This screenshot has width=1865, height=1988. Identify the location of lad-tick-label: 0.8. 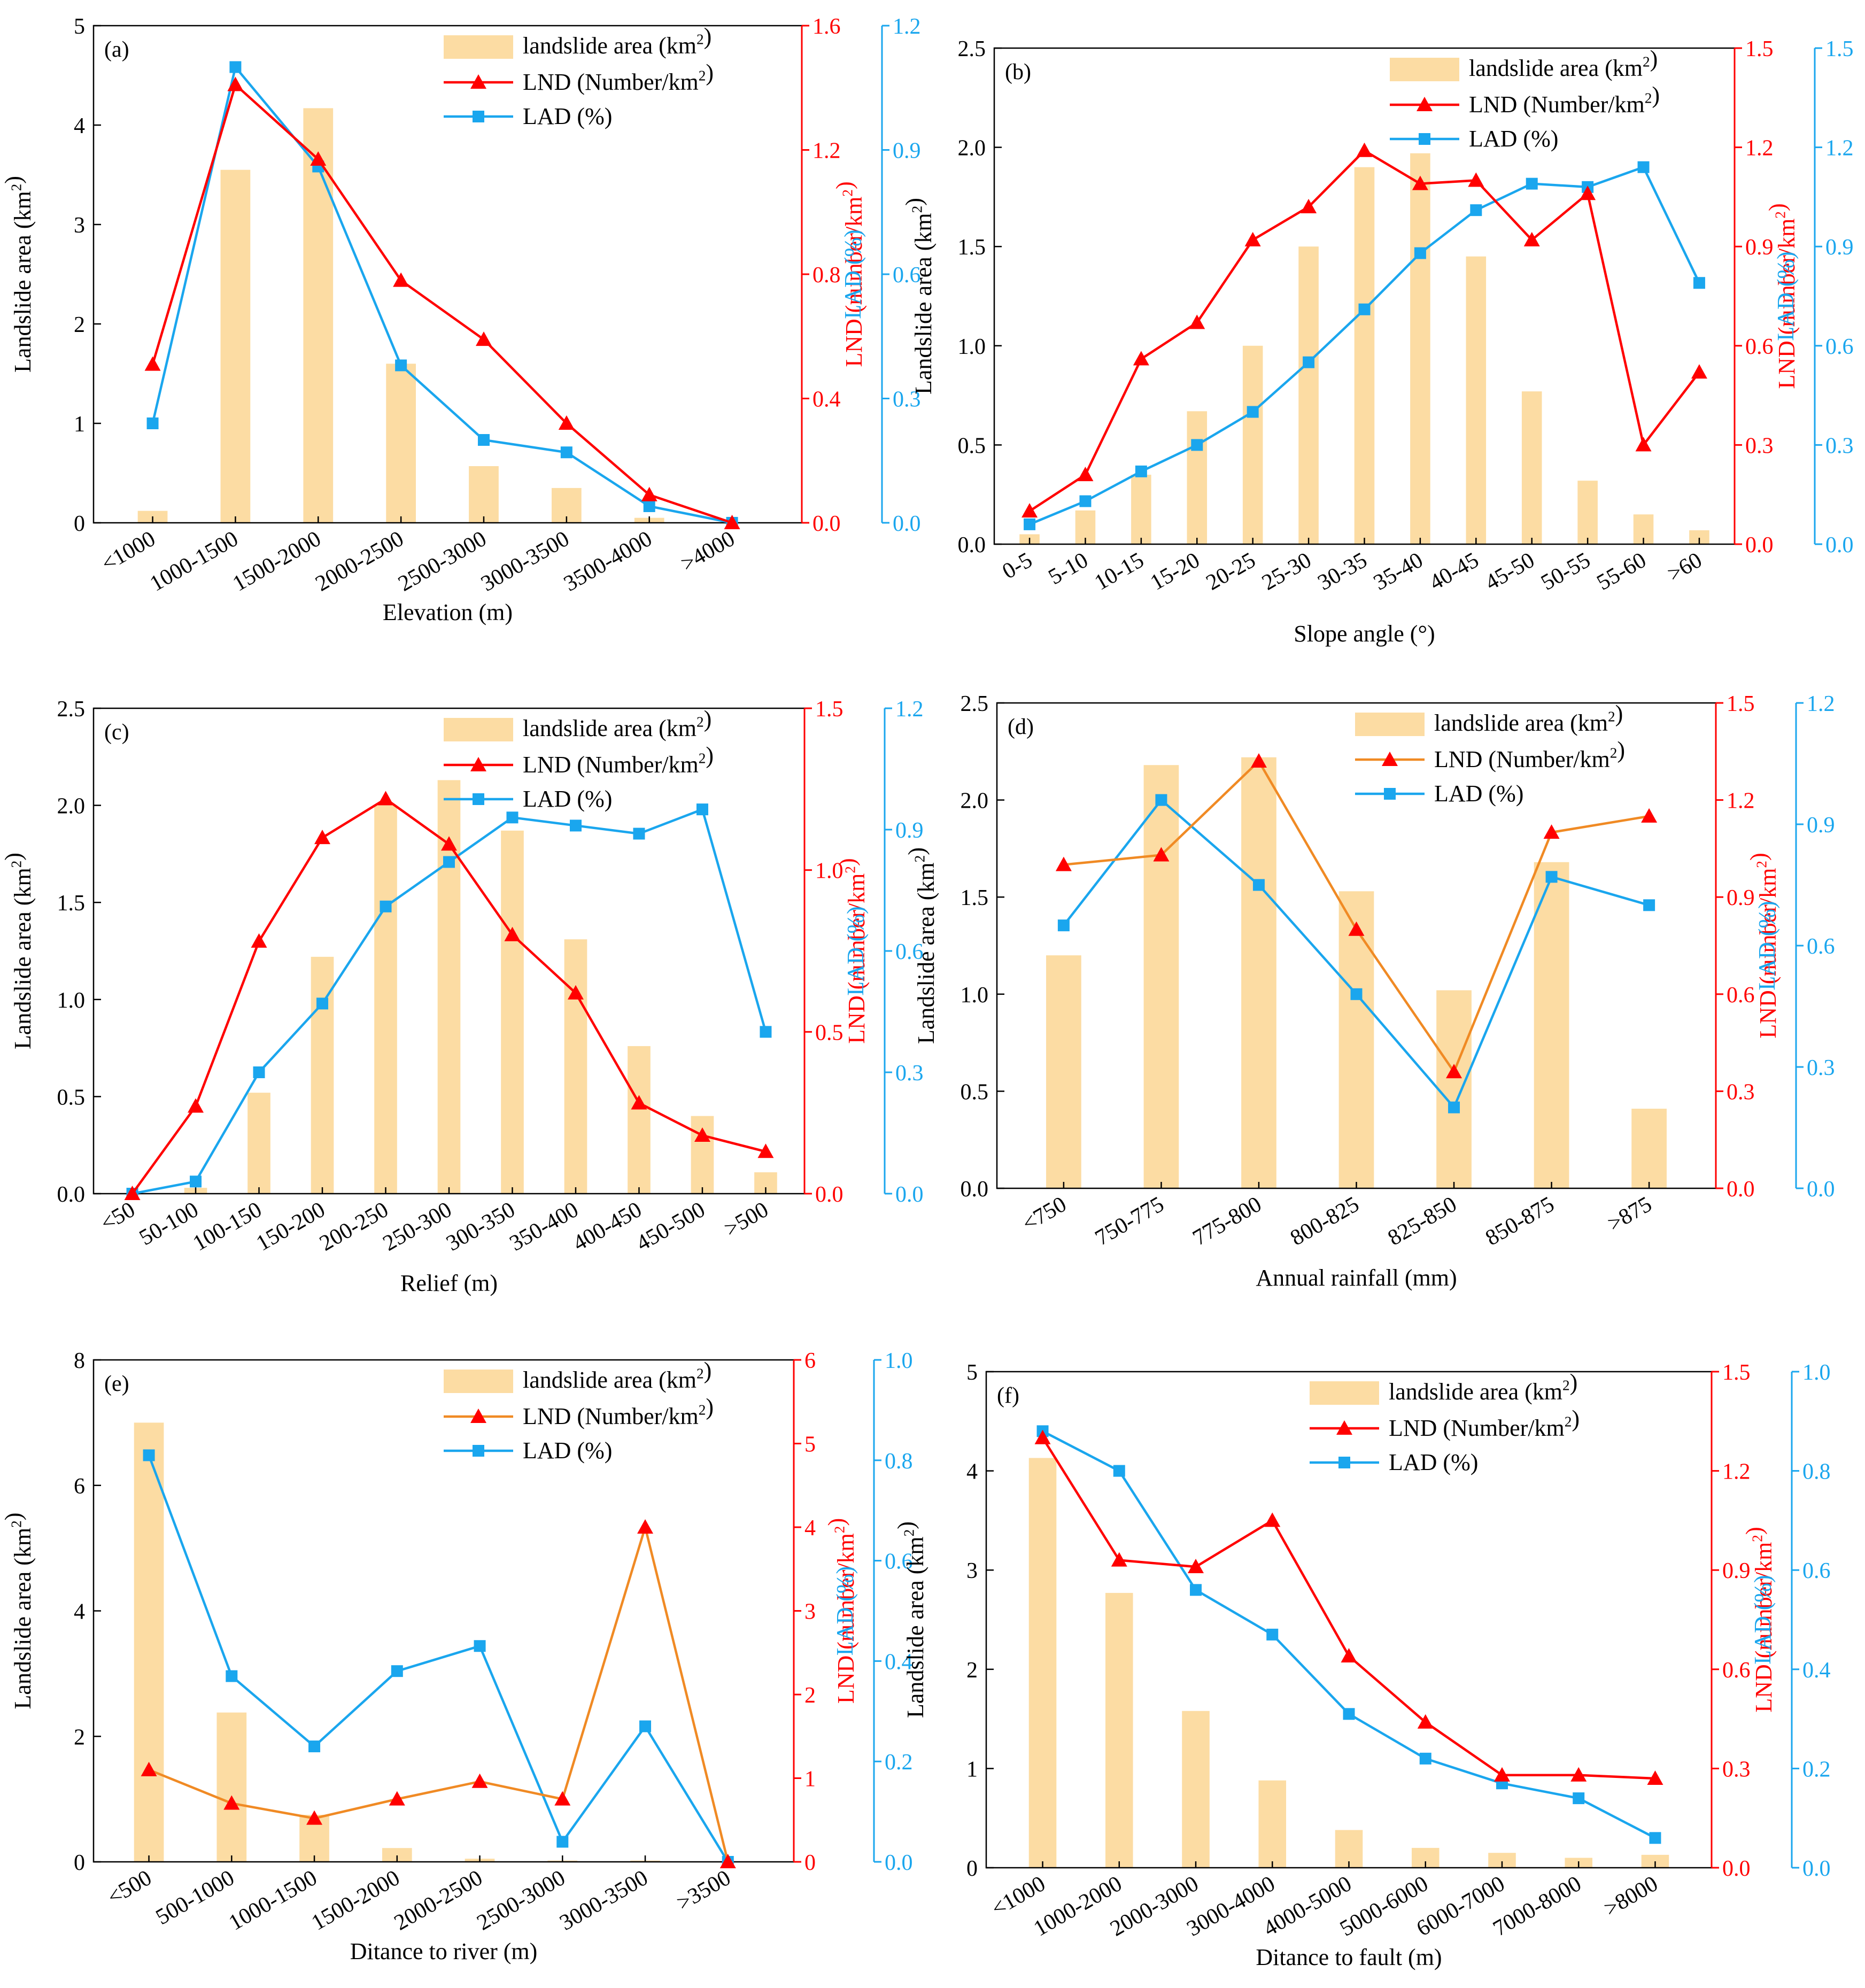
(1817, 1472).